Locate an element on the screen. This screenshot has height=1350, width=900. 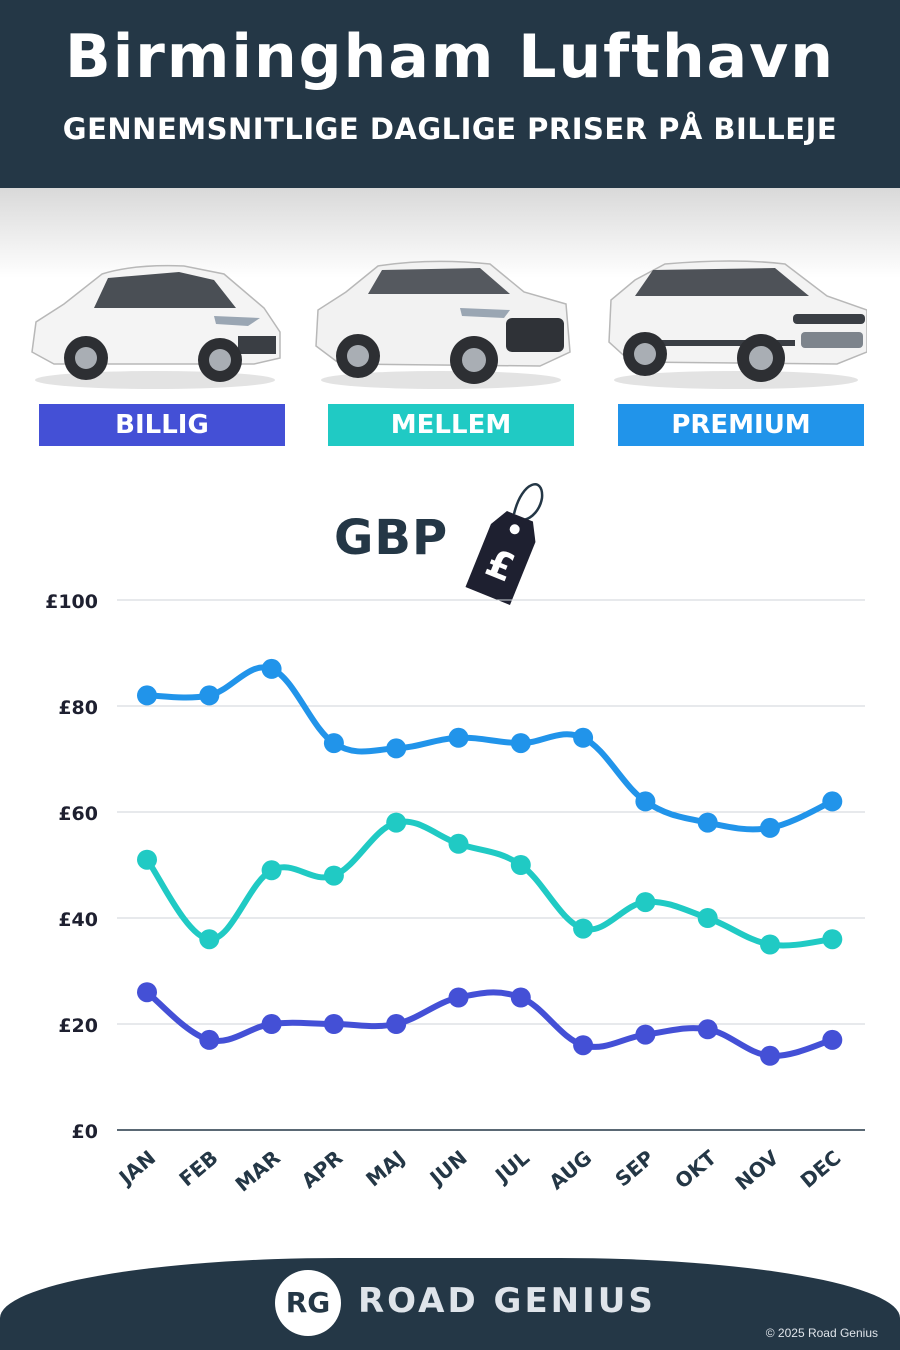
x-tick-label: APR is located at coordinates (322, 1169).